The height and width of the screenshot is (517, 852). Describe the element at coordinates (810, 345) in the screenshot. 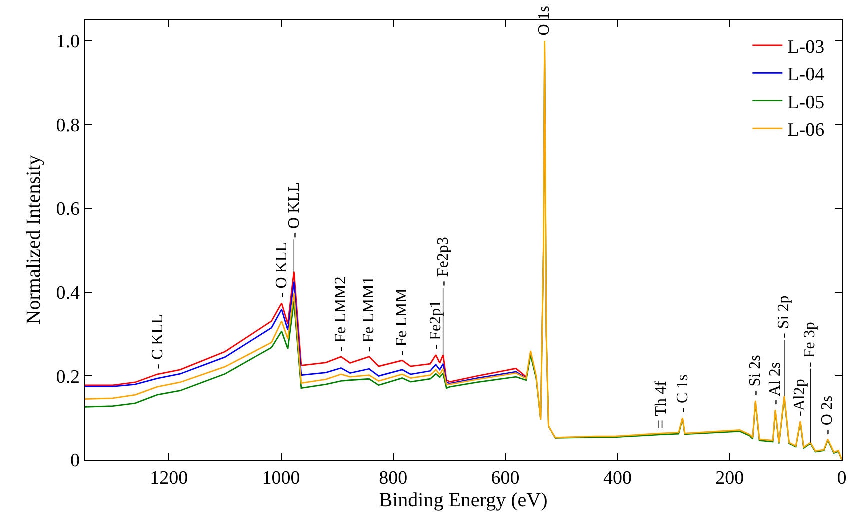

I see `annotation: - Fe 3p` at that location.